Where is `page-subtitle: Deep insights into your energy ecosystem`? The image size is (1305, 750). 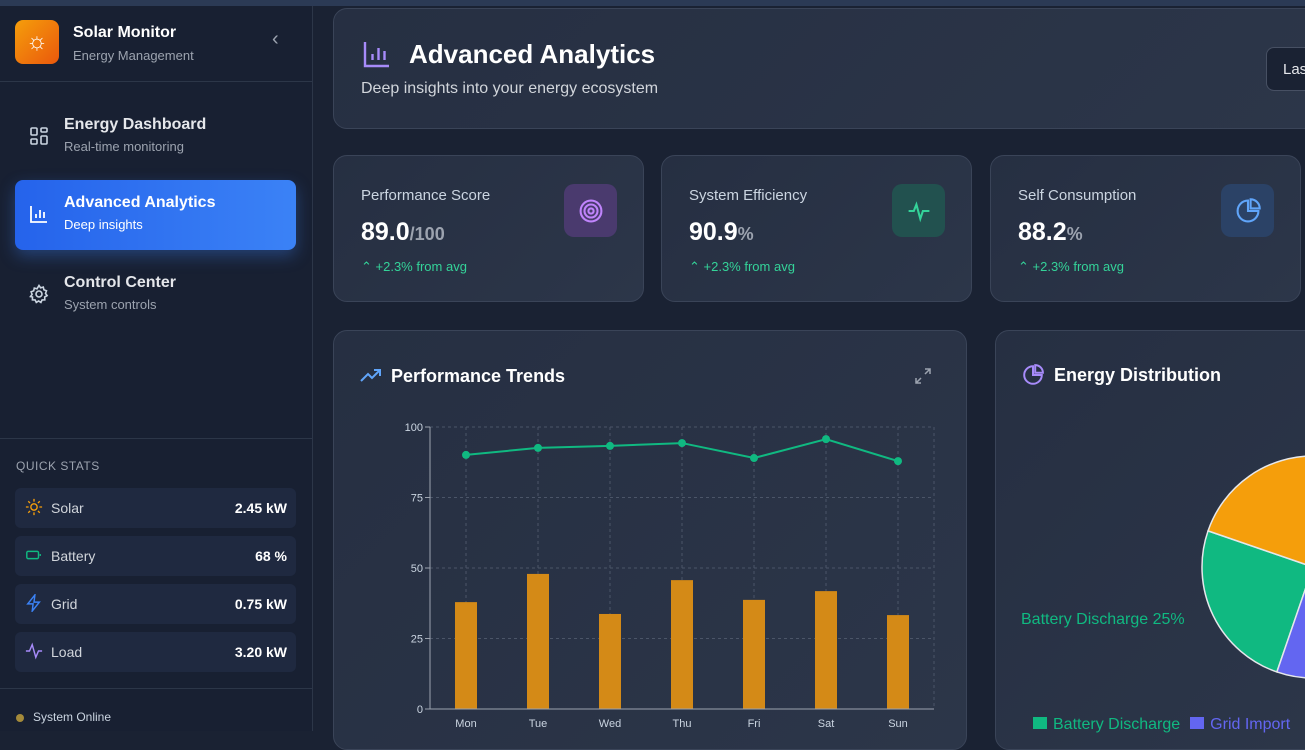
page-subtitle: Deep insights into your energy ecosystem is located at coordinates (510, 88).